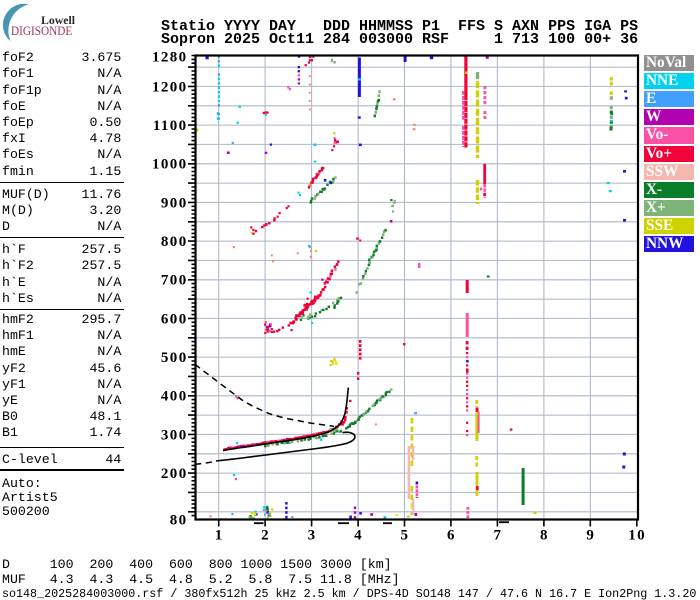 The height and width of the screenshot is (600, 700). What do you see at coordinates (174, 203) in the screenshot?
I see `svg-text: 900` at bounding box center [174, 203].